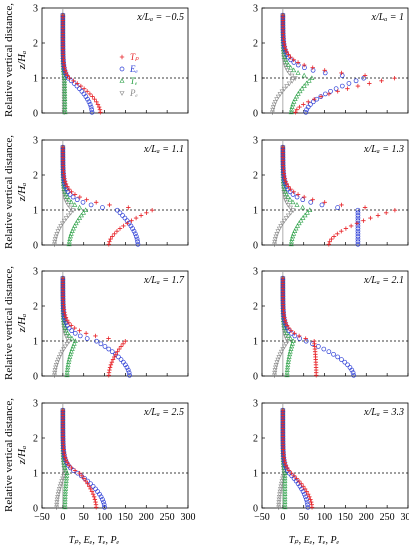  I want to click on x-tick-label: 300, so click(405, 517).